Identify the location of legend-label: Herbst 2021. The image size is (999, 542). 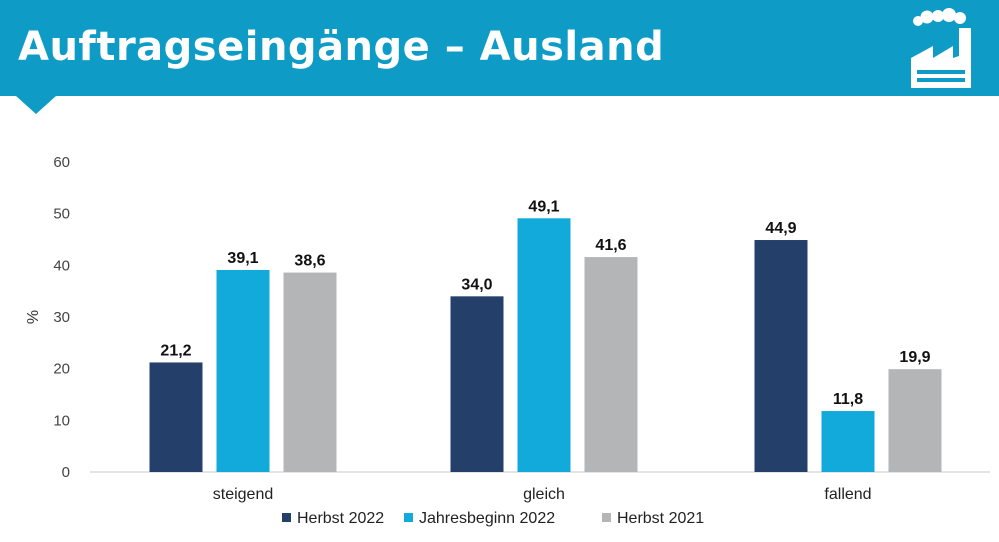
(660, 518).